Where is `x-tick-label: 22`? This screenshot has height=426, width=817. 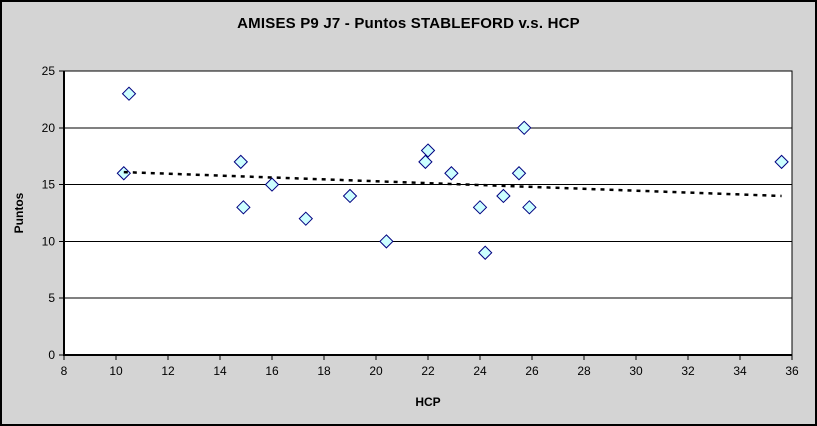 x-tick-label: 22 is located at coordinates (428, 371).